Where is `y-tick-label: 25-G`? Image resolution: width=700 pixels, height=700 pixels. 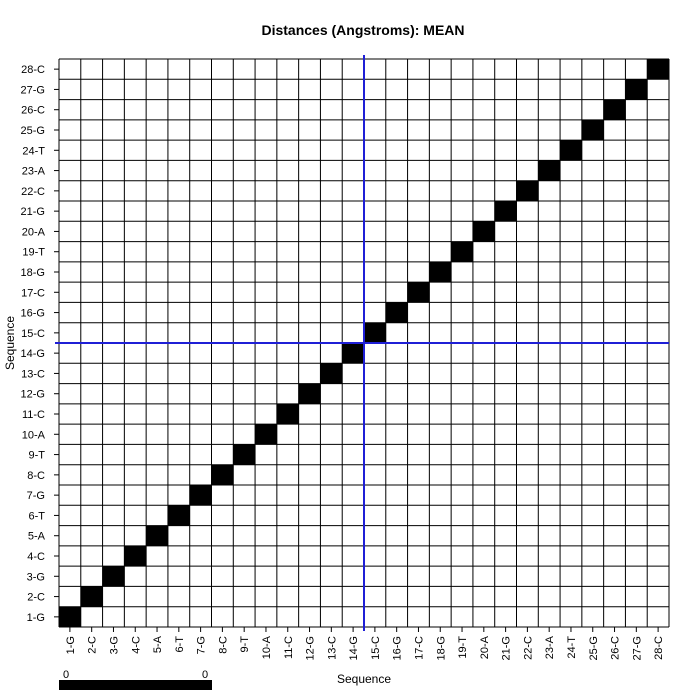 y-tick-label: 25-G is located at coordinates (33, 131).